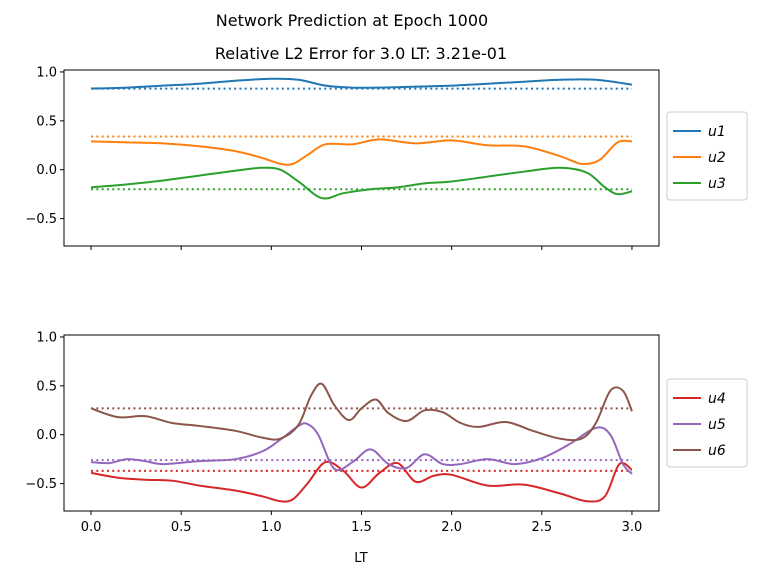  What do you see at coordinates (717, 399) in the screenshot?
I see `legend-label-u4: u4` at bounding box center [717, 399].